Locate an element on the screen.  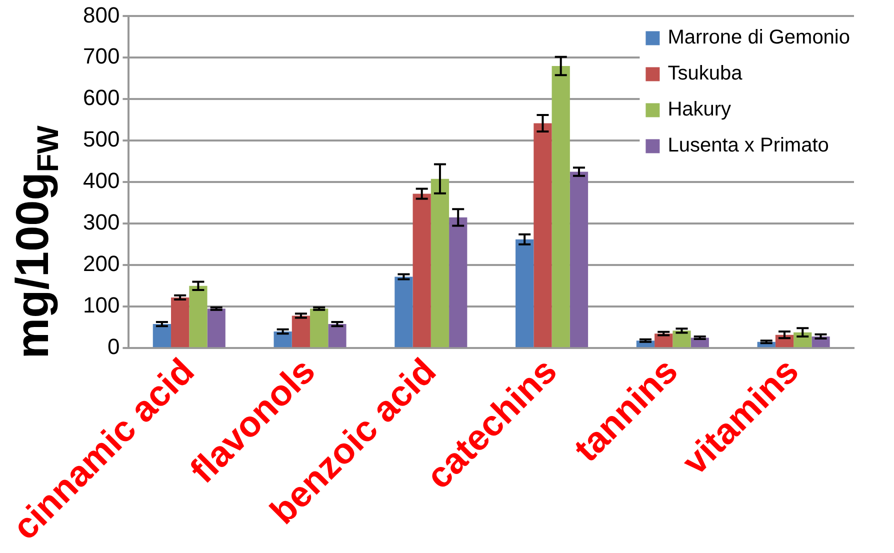
y-tick-label: 0 is located at coordinates (113, 347).